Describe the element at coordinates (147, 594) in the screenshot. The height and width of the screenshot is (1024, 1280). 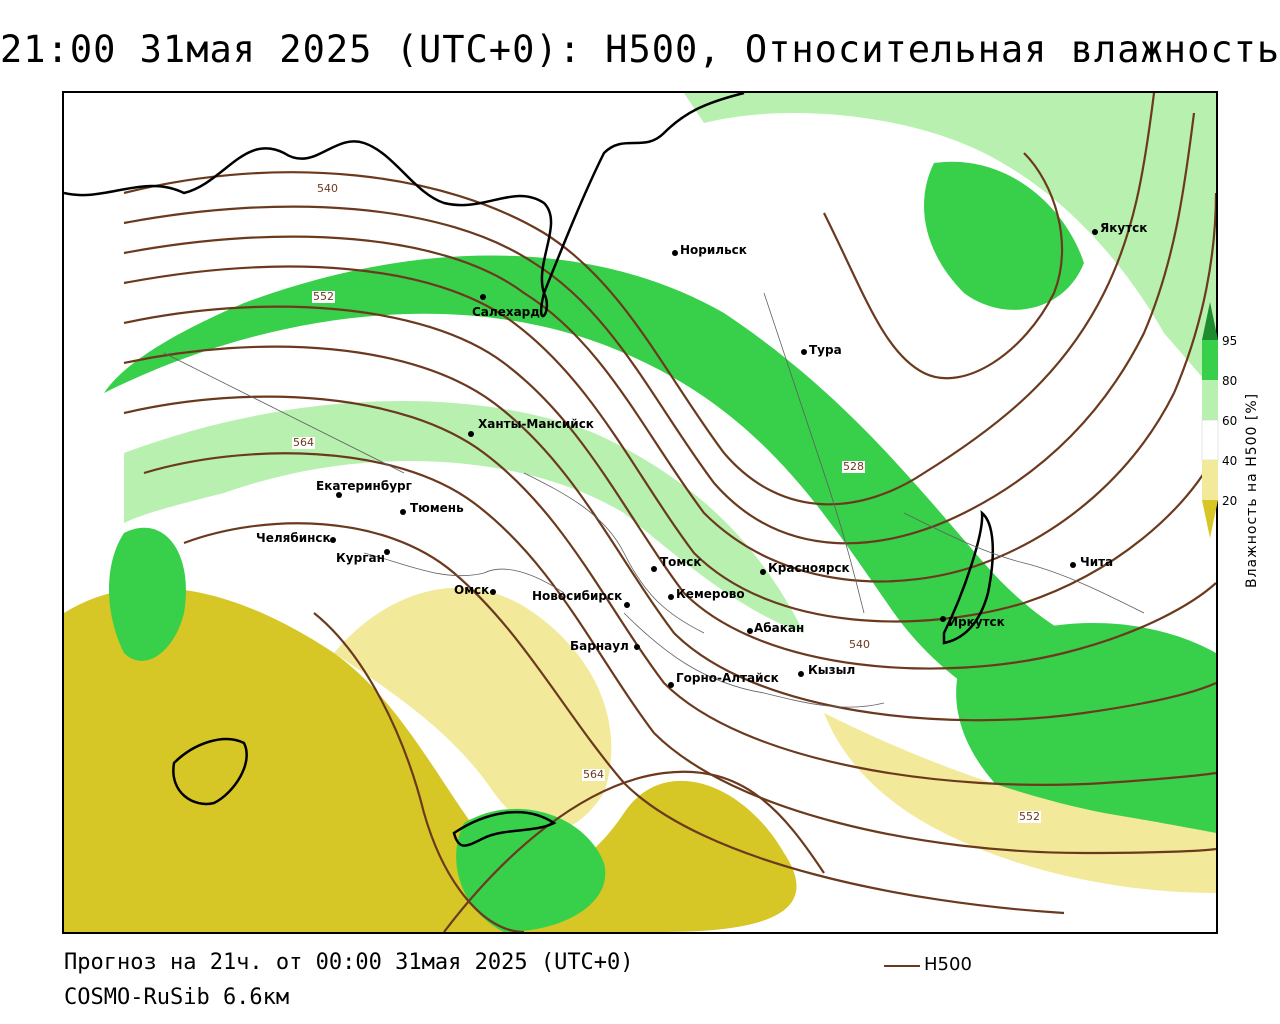
I see `moist-west` at that location.